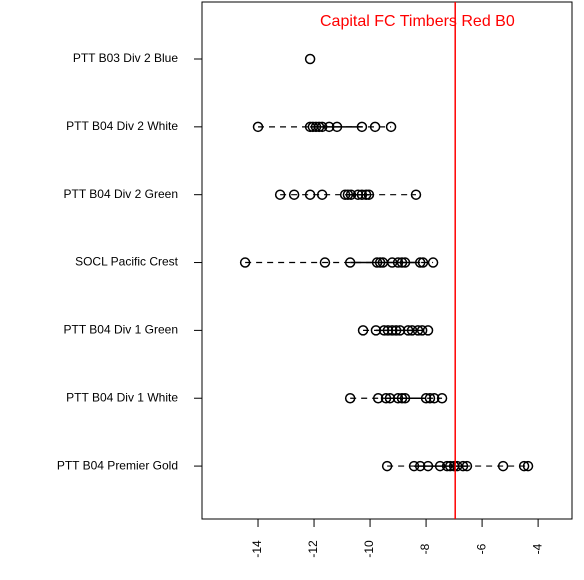 The height and width of the screenshot is (580, 584). I want to click on x-tick-label: -14, so click(257, 549).